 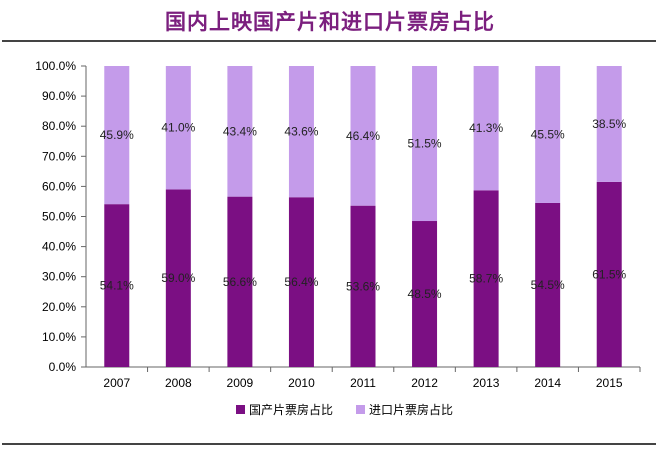 What do you see at coordinates (59, 337) in the screenshot?
I see `y-tick-label: 10.0%` at bounding box center [59, 337].